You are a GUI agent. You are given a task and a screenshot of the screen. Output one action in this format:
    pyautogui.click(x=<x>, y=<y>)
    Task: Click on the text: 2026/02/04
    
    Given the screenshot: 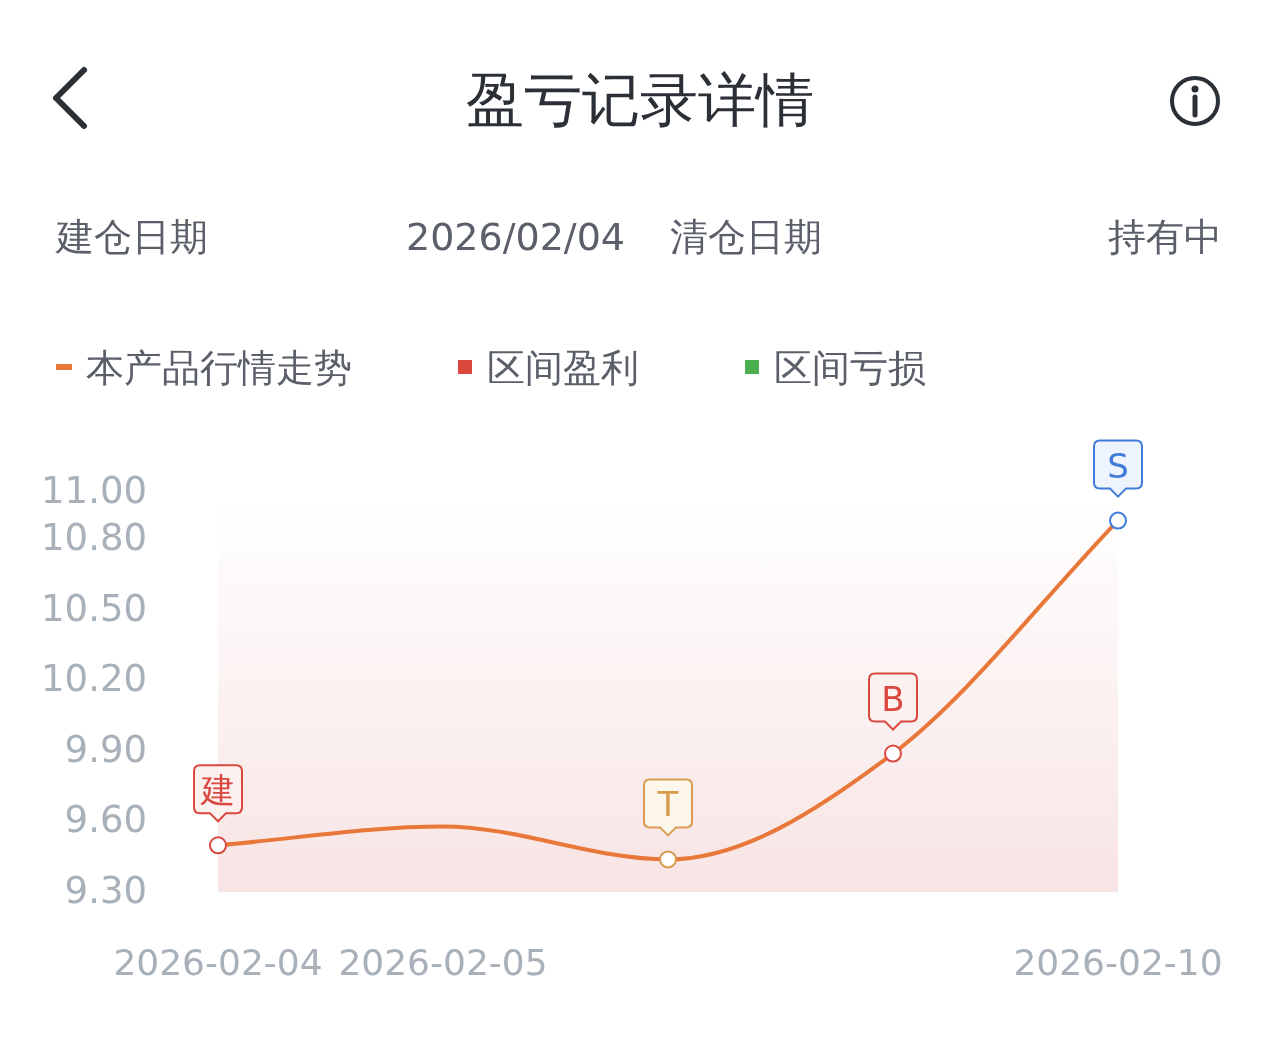 What is the action you would take?
    pyautogui.click(x=516, y=237)
    